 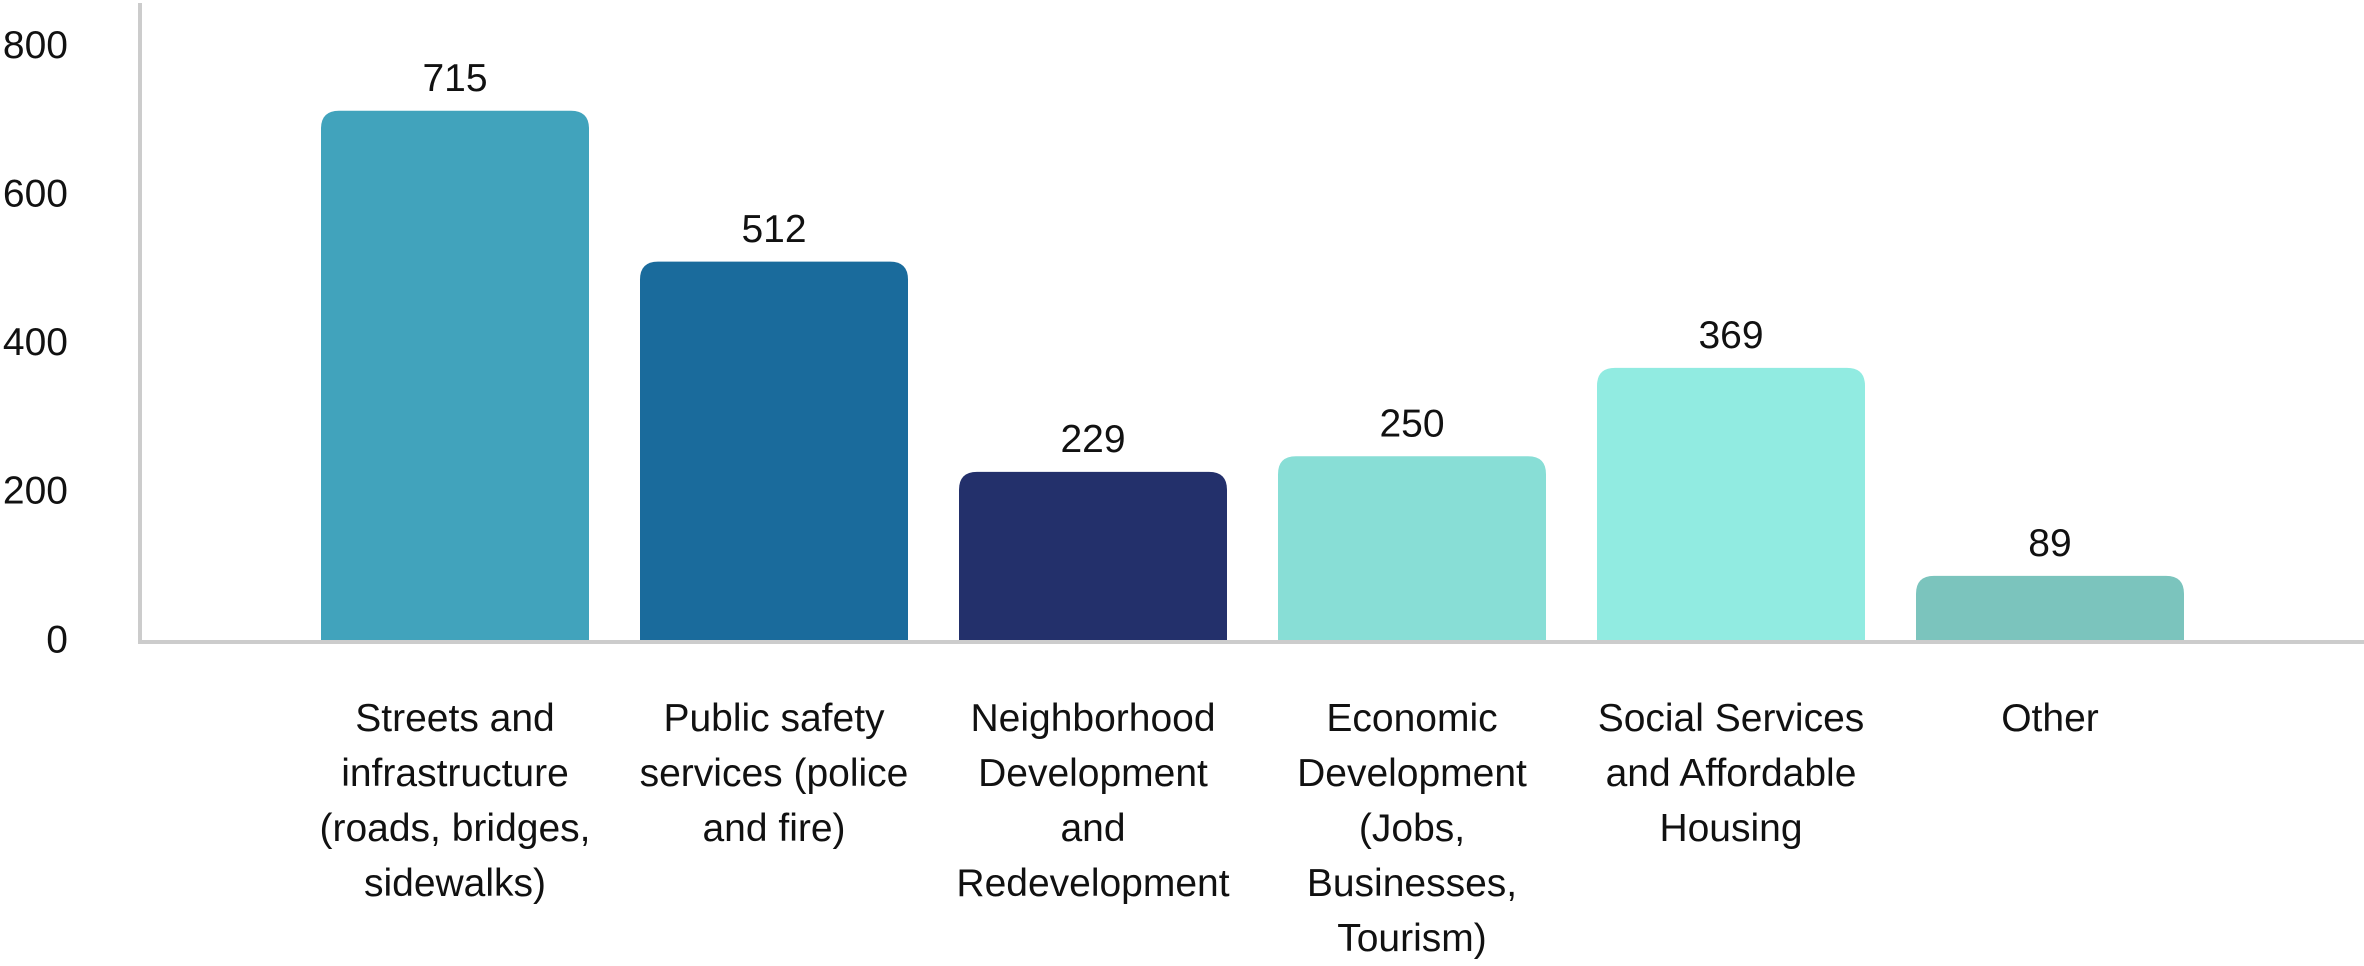 What do you see at coordinates (1411, 424) in the screenshot?
I see `data-label: 250` at bounding box center [1411, 424].